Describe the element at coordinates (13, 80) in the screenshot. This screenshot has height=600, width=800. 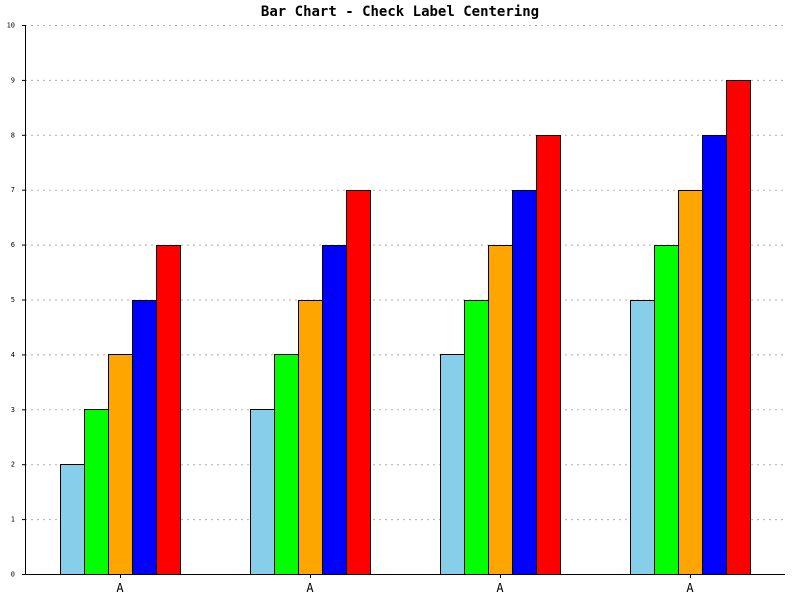
I see `y-tick-label: 9` at that location.